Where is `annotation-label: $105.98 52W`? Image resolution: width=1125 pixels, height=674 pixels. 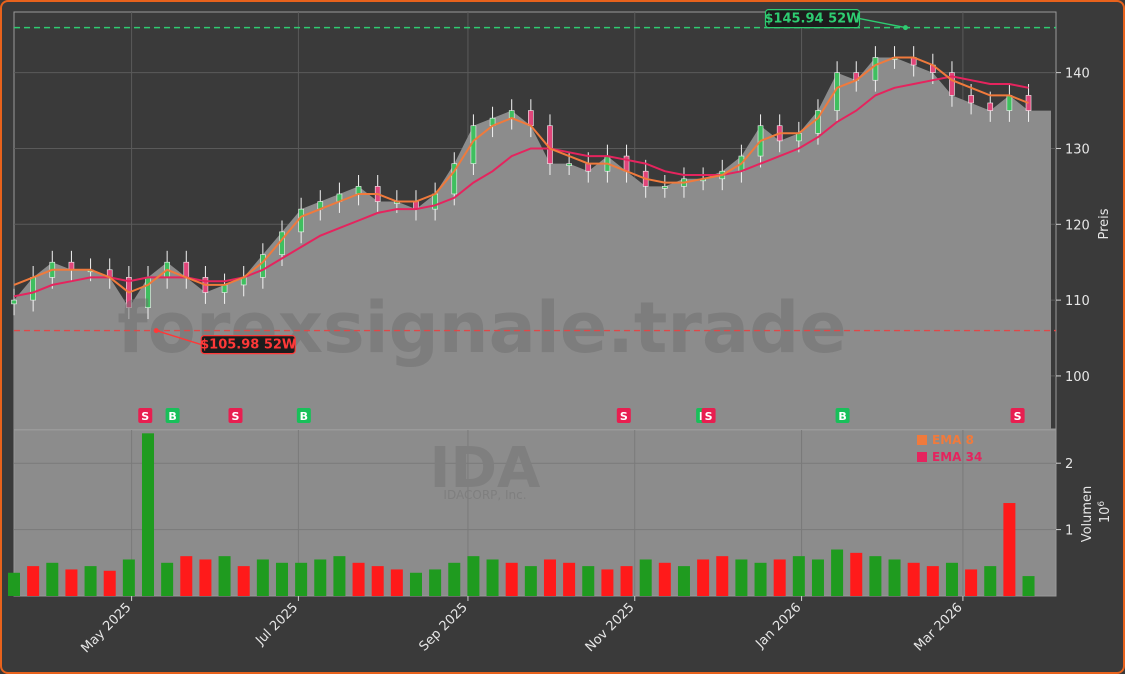 annotation-label: $105.98 52W is located at coordinates (248, 345).